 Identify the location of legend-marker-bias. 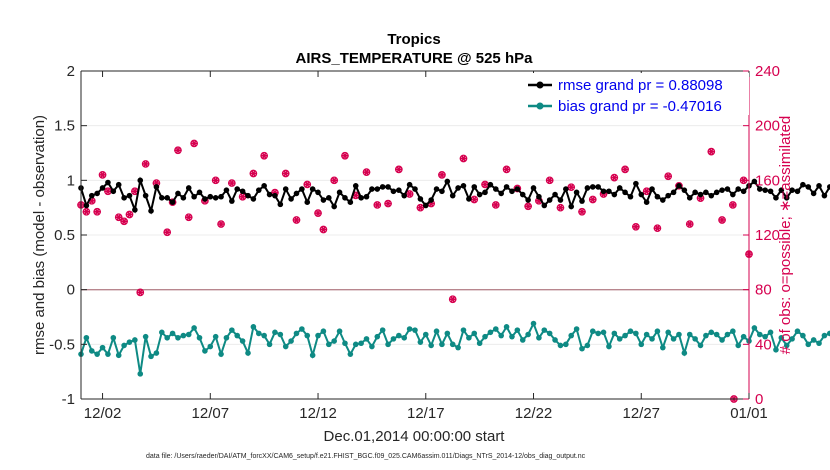
(540, 106).